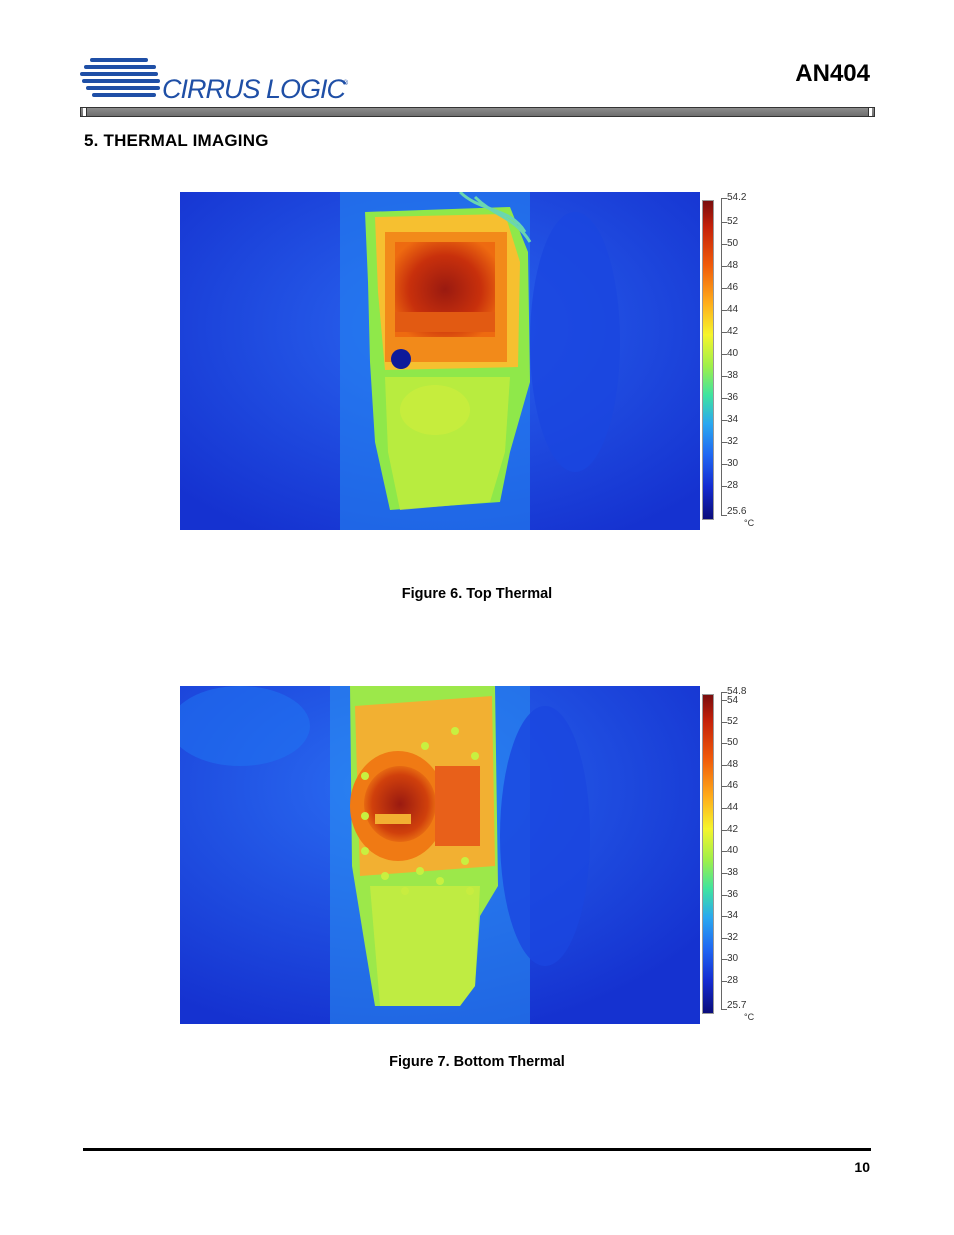 The image size is (954, 1235). What do you see at coordinates (477, 1149) in the screenshot?
I see `footer-rule` at bounding box center [477, 1149].